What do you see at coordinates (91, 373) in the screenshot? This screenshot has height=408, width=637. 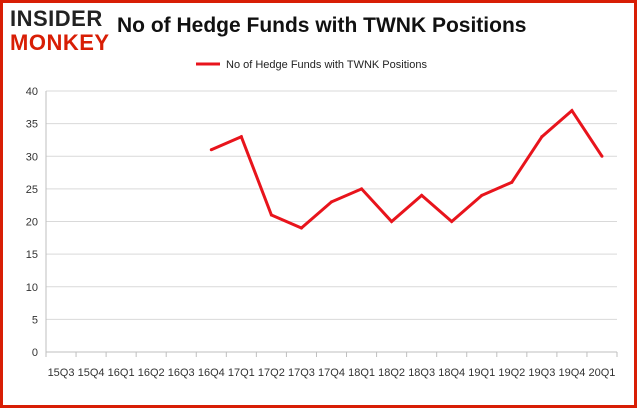 I see `x-tick-label: 15Q4` at bounding box center [91, 373].